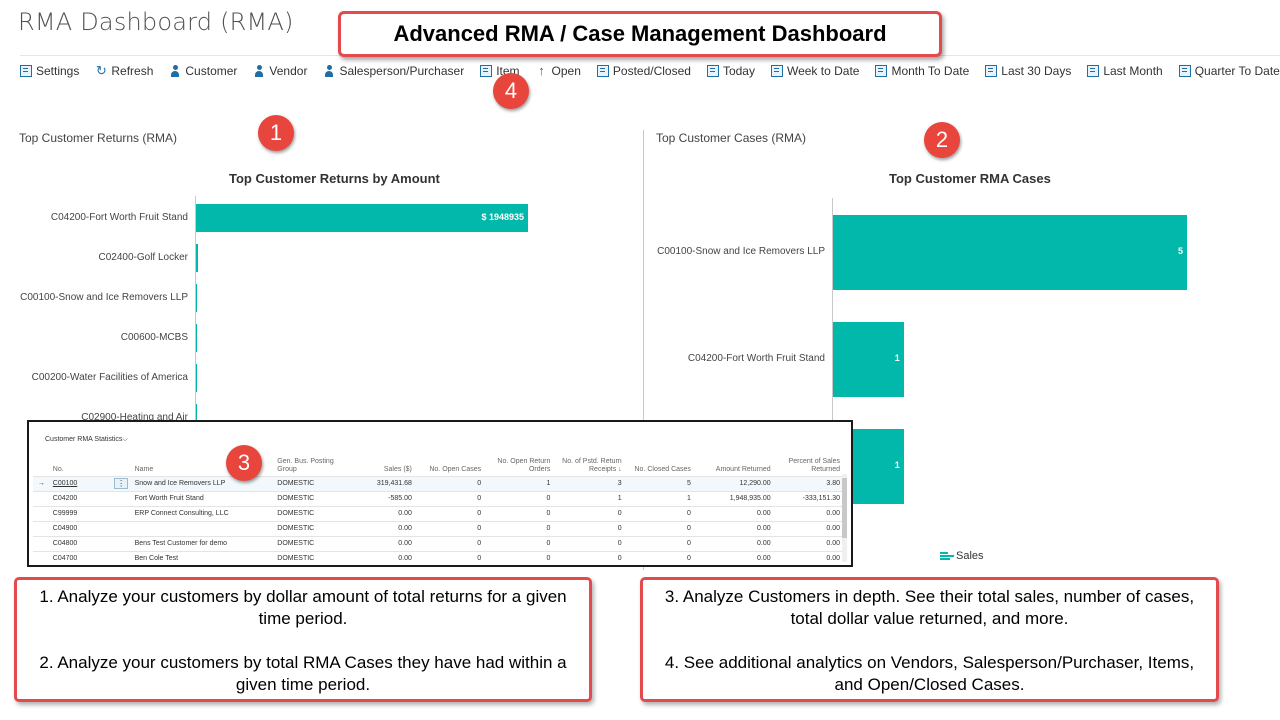  I want to click on chart0-category-label-4: C00200-Water Facilities of America, so click(109, 377).